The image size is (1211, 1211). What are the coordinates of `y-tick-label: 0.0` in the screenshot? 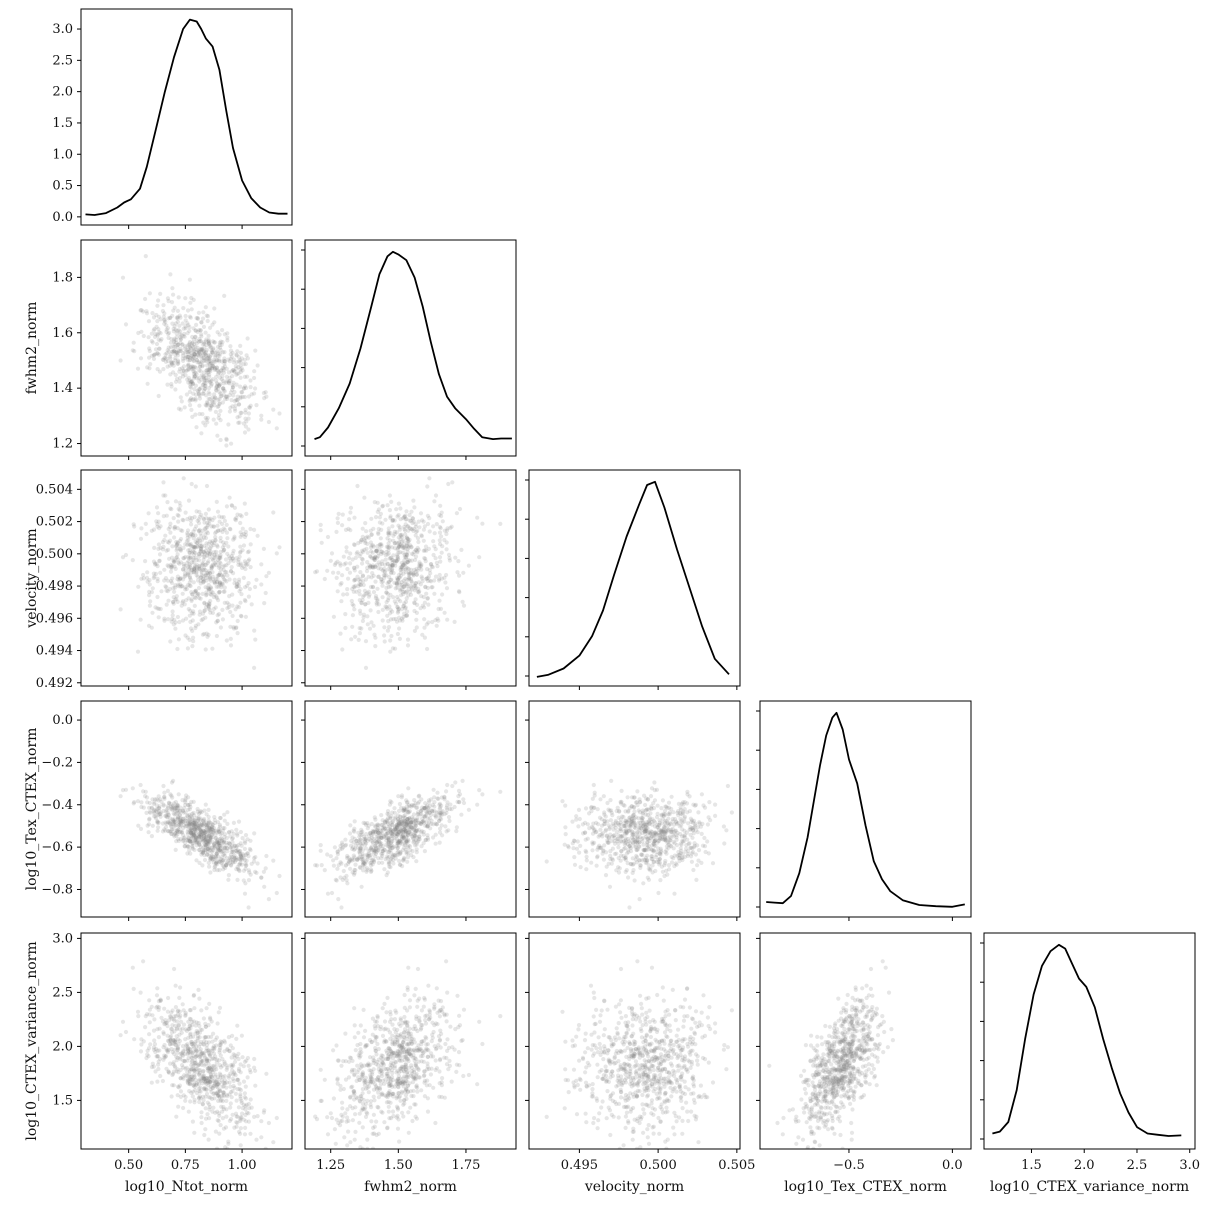 It's located at (62, 720).